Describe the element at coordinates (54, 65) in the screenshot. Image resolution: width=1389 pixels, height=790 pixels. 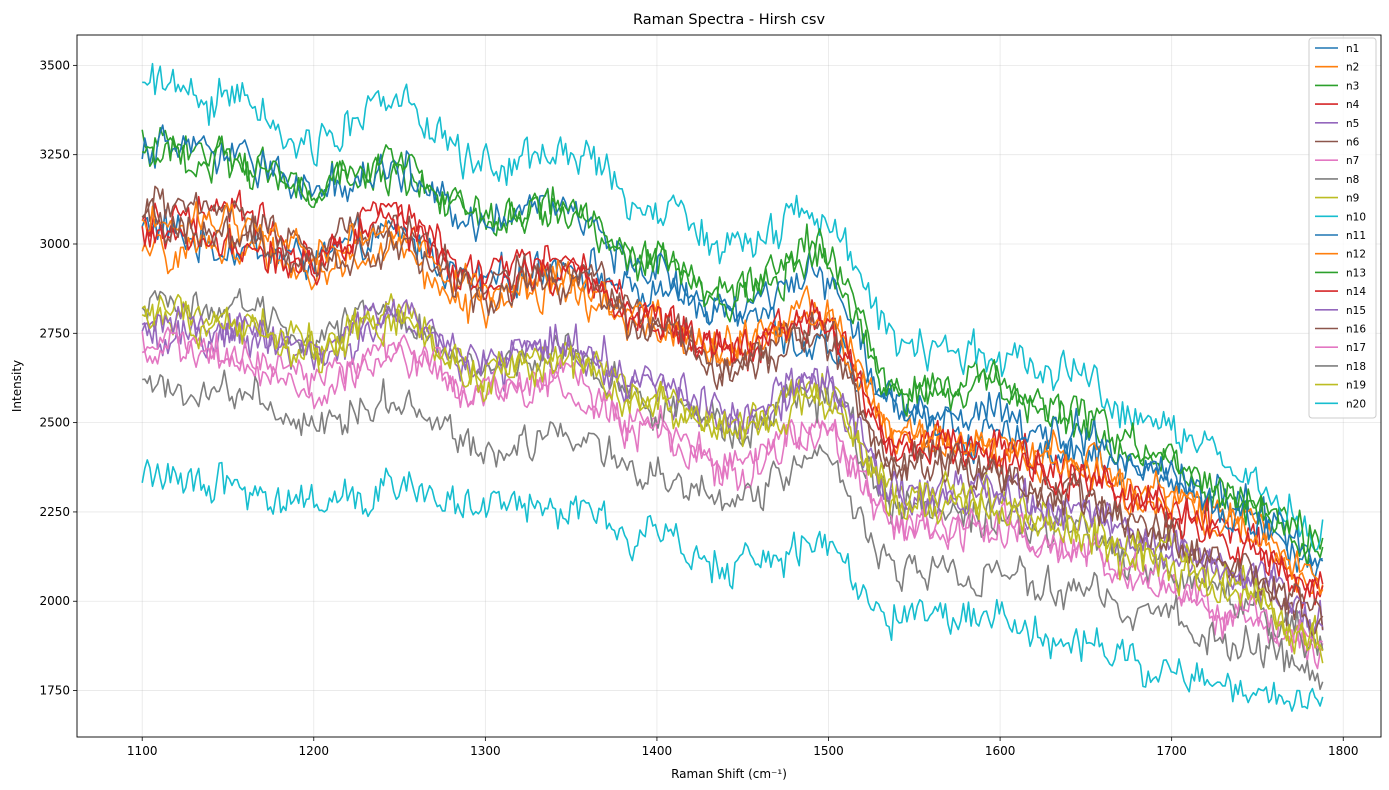
I see `y-tick-label: 3500` at that location.